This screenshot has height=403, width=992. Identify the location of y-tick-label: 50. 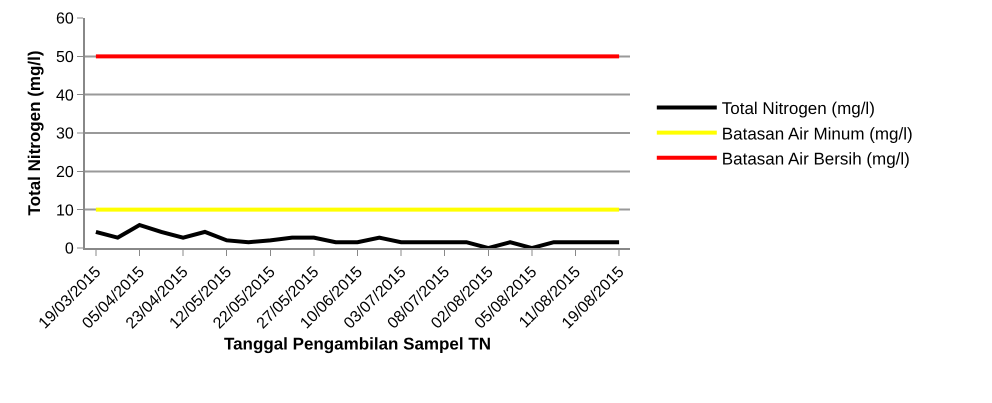
(65, 57).